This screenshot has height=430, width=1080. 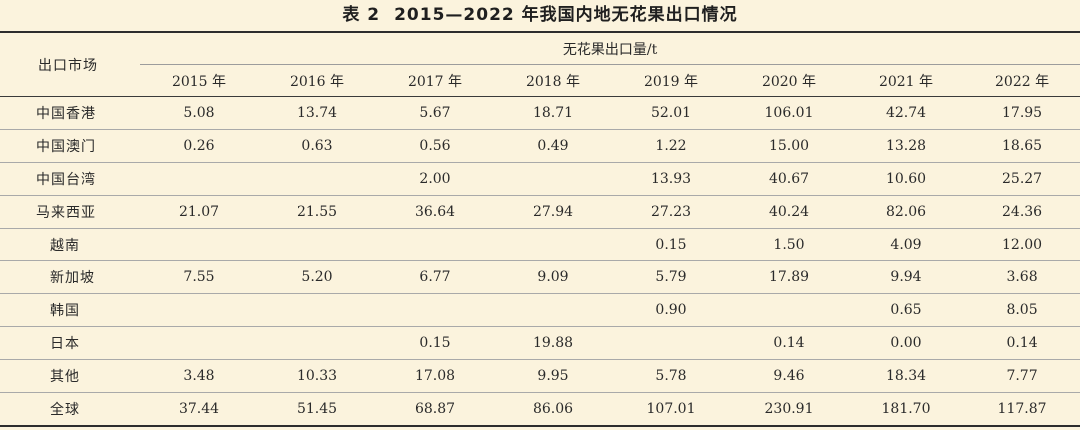 I want to click on top-rule, so click(x=540, y=32).